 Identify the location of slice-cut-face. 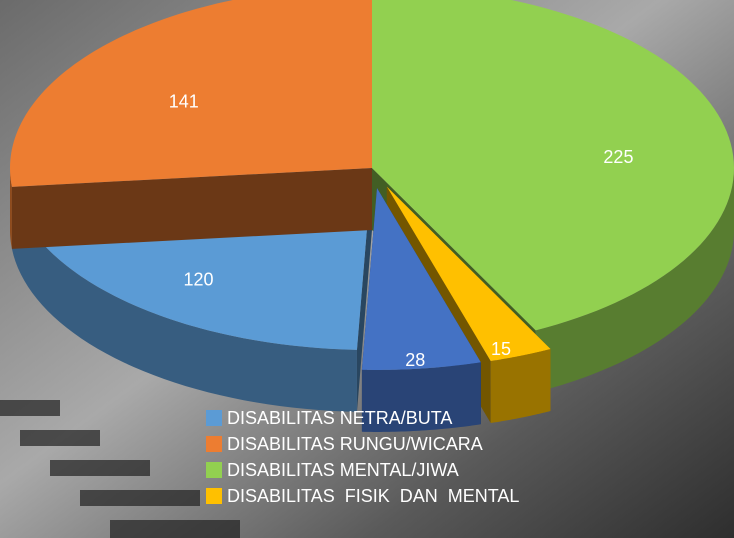
(192, 208).